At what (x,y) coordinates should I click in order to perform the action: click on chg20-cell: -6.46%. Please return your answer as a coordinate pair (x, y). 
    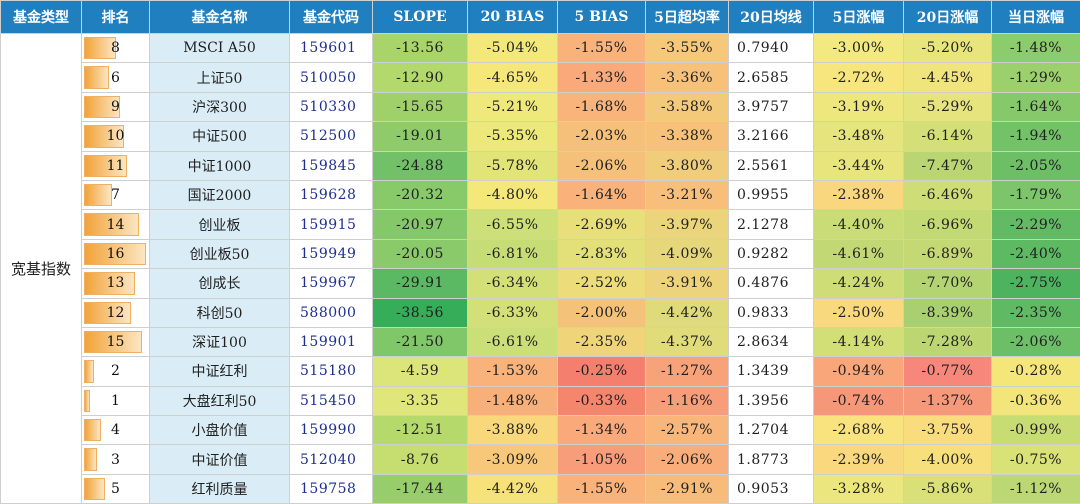
    Looking at the image, I should click on (948, 194).